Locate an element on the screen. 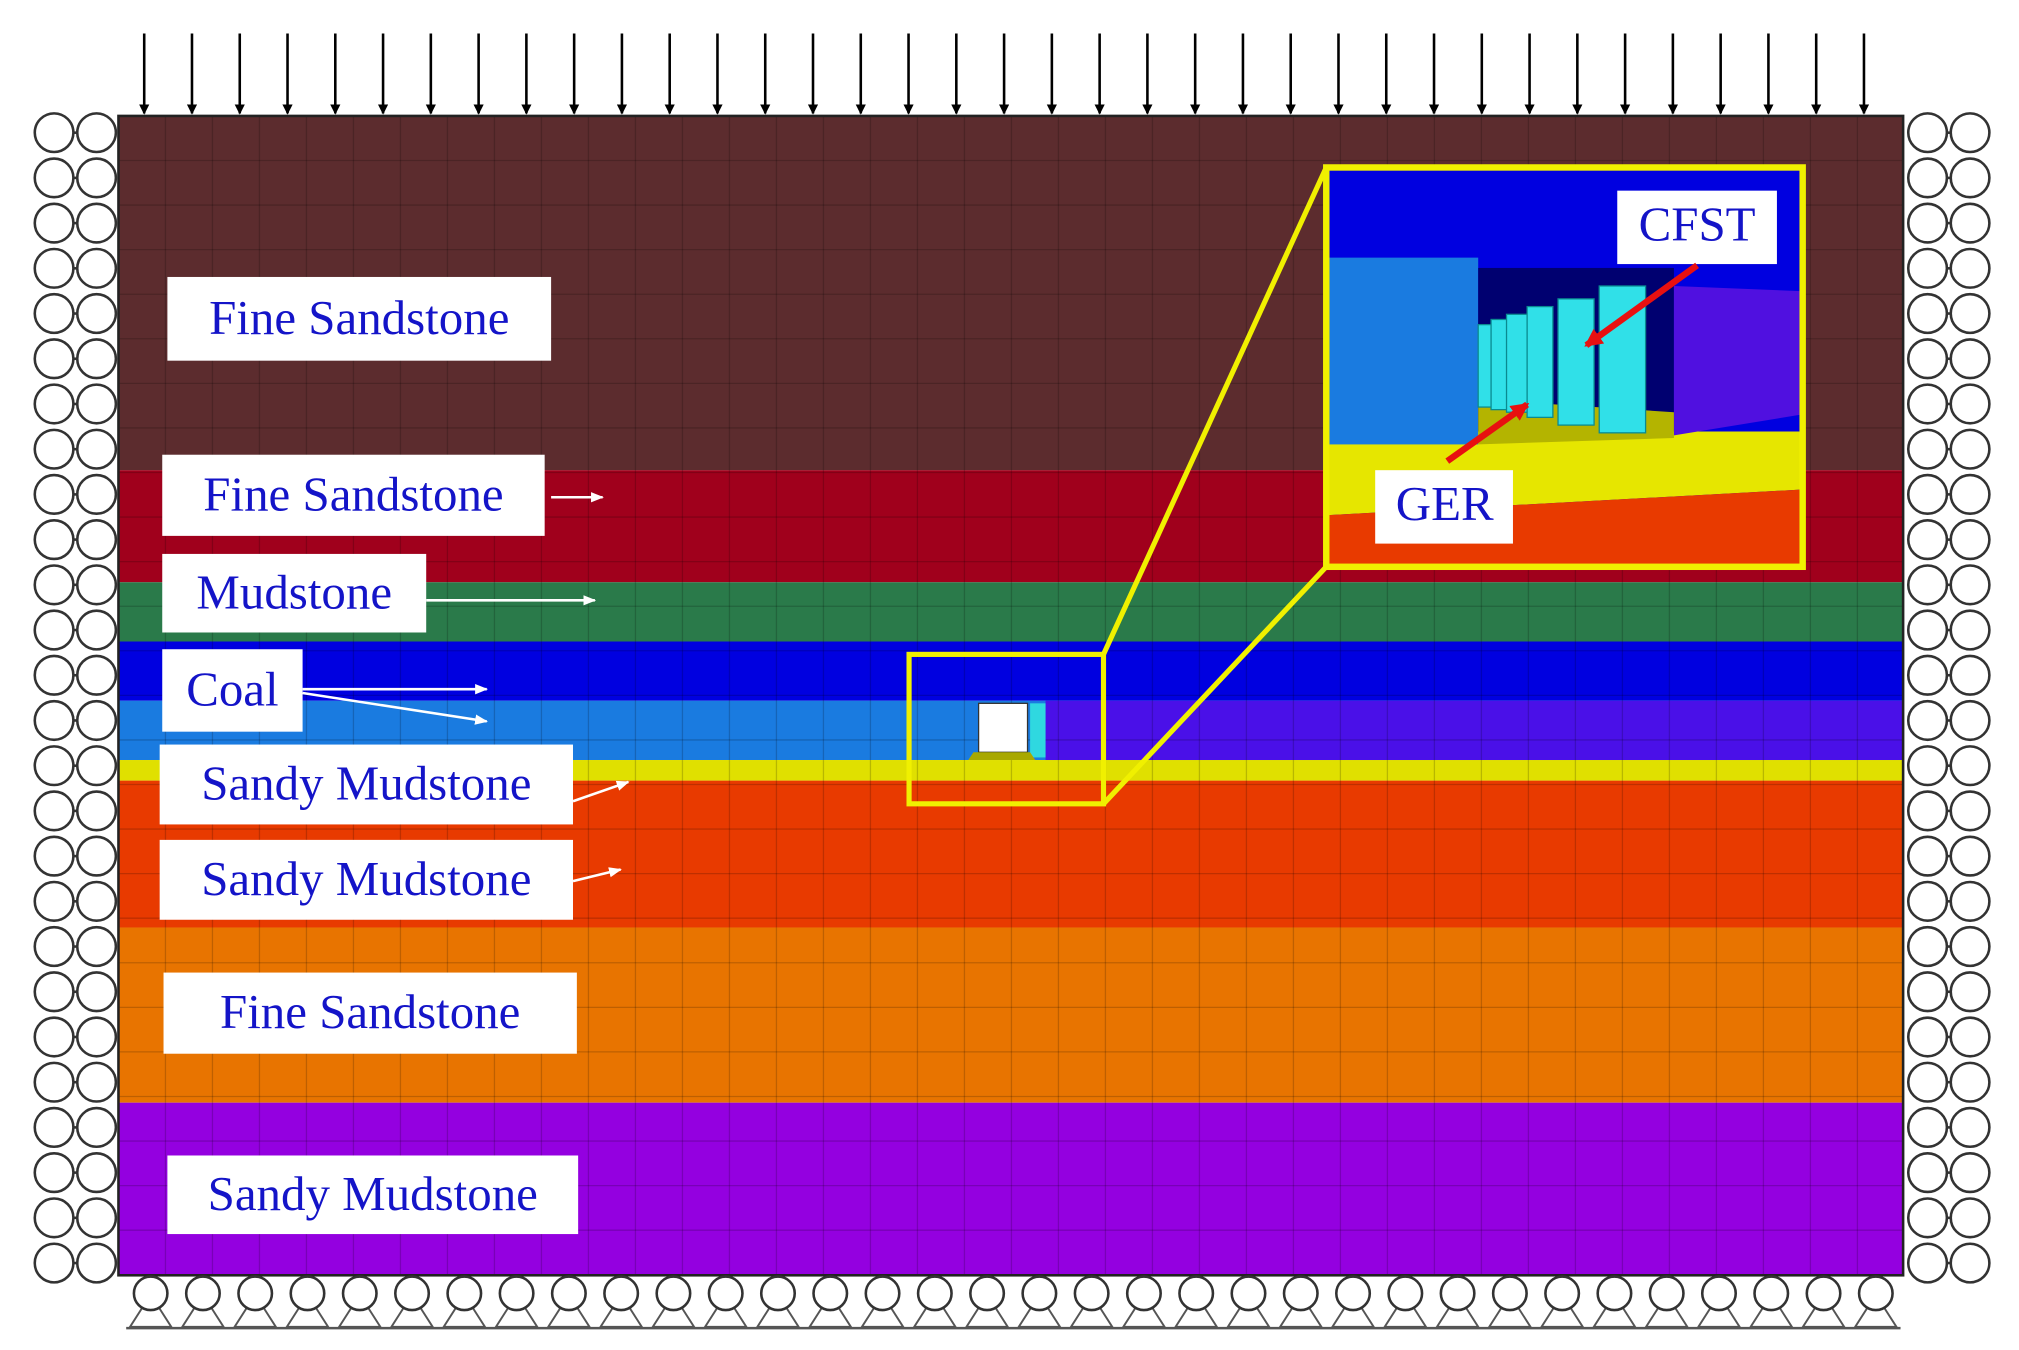 The width and height of the screenshot is (2019, 1350). layer-label: Mudstone is located at coordinates (294, 591).